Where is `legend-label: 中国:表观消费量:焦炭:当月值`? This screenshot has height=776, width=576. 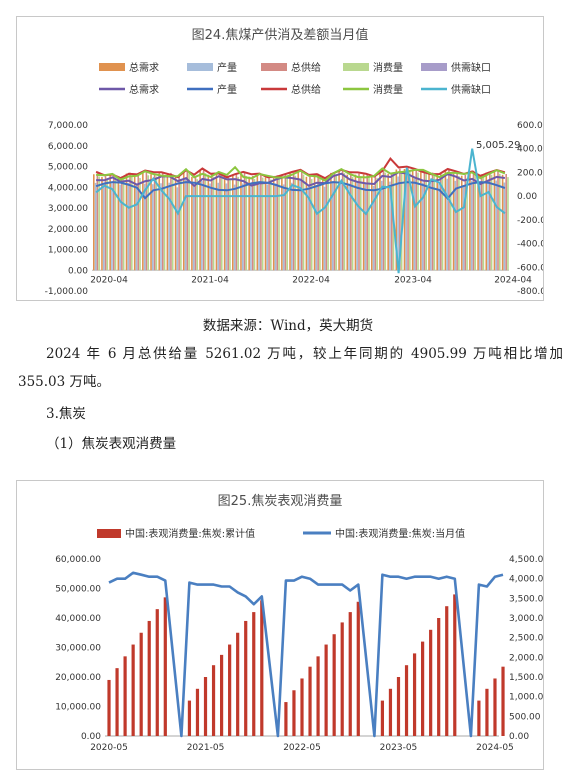 legend-label: 中国:表观消费量:焦炭:当月值 is located at coordinates (400, 533).